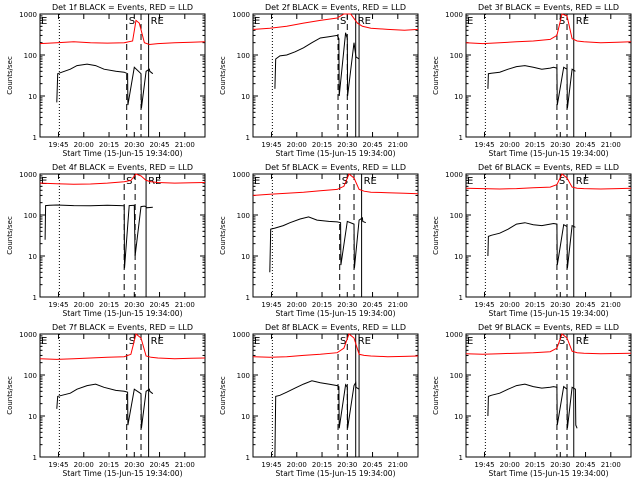 The width and height of the screenshot is (640, 480). Describe the element at coordinates (122, 167) in the screenshot. I see `panel-title: Det 4f BLACK = Events, RED = LLD` at that location.